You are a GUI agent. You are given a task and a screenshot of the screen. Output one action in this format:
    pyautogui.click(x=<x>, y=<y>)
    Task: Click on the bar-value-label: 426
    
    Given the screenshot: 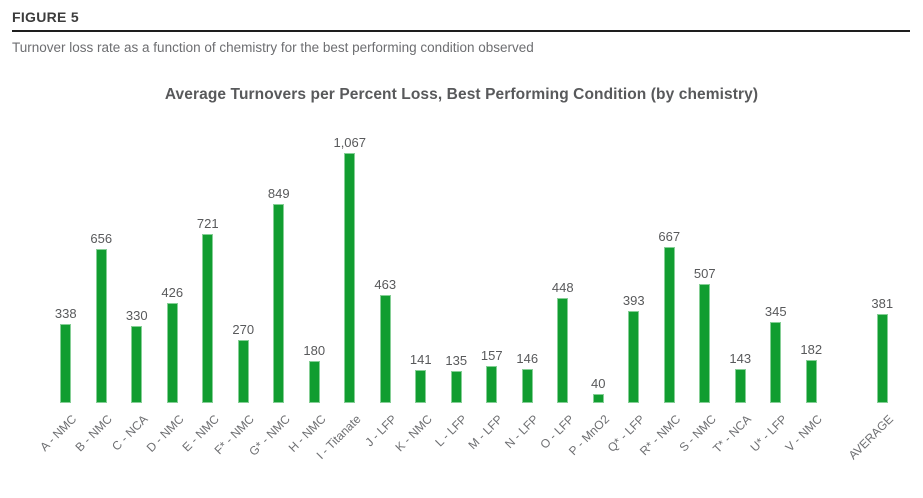 What is the action you would take?
    pyautogui.click(x=172, y=292)
    